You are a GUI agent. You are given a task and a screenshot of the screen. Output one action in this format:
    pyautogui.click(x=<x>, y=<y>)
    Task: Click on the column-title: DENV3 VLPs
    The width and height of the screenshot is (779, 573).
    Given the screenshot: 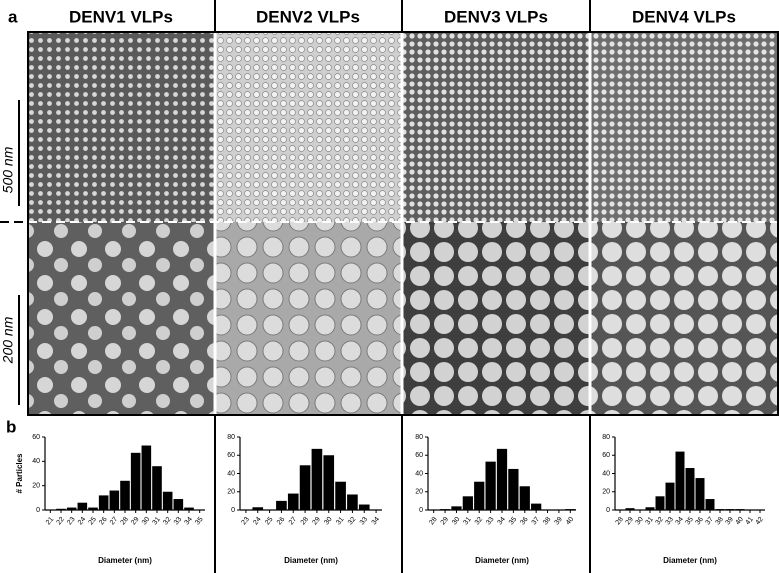 What is the action you would take?
    pyautogui.click(x=496, y=16)
    